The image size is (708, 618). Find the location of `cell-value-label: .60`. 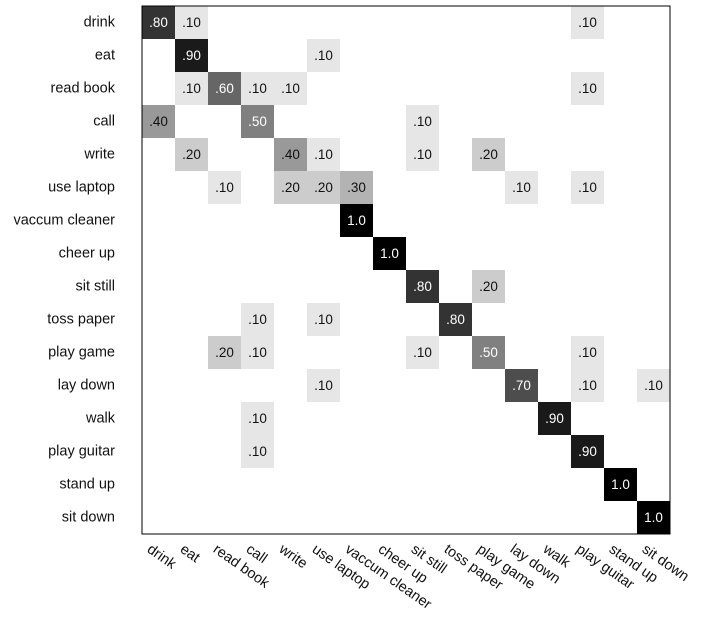

cell-value-label: .60 is located at coordinates (224, 88).